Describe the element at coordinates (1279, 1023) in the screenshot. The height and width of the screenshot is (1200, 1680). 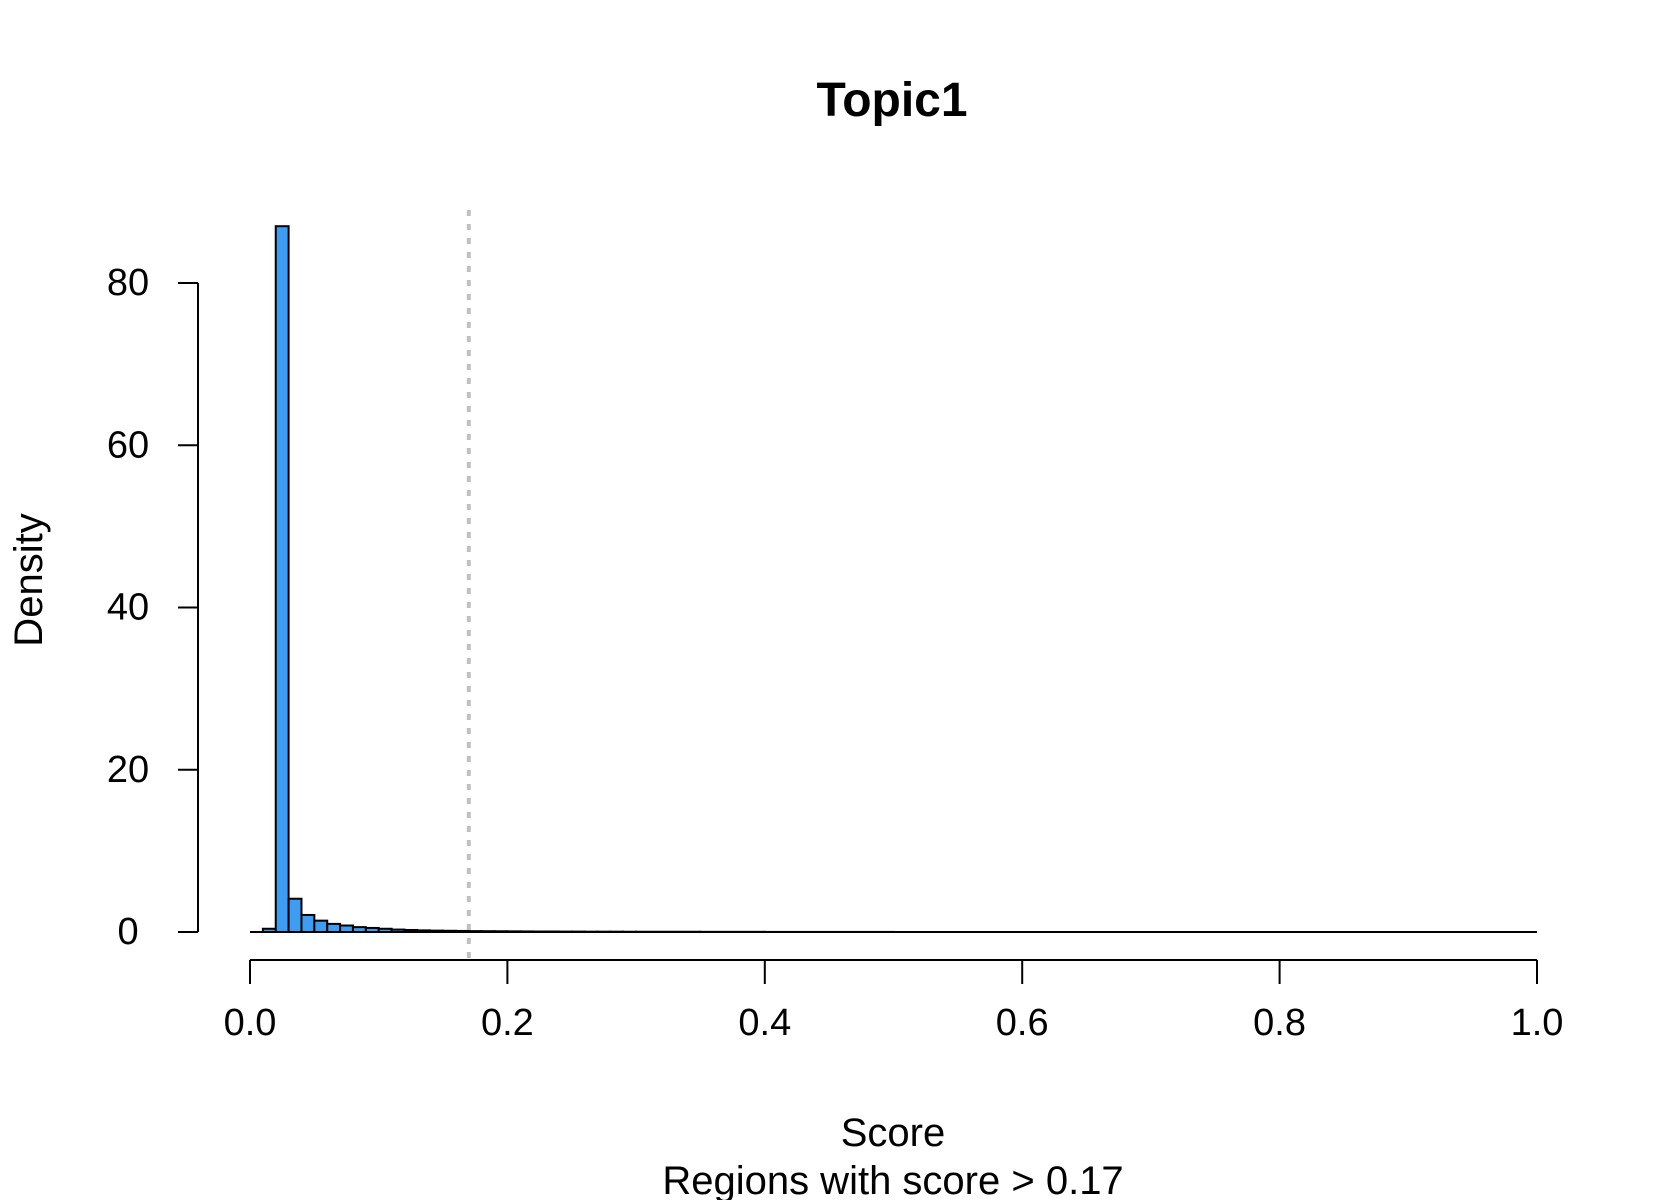
I see `x-tick-label-4: 0.8` at that location.